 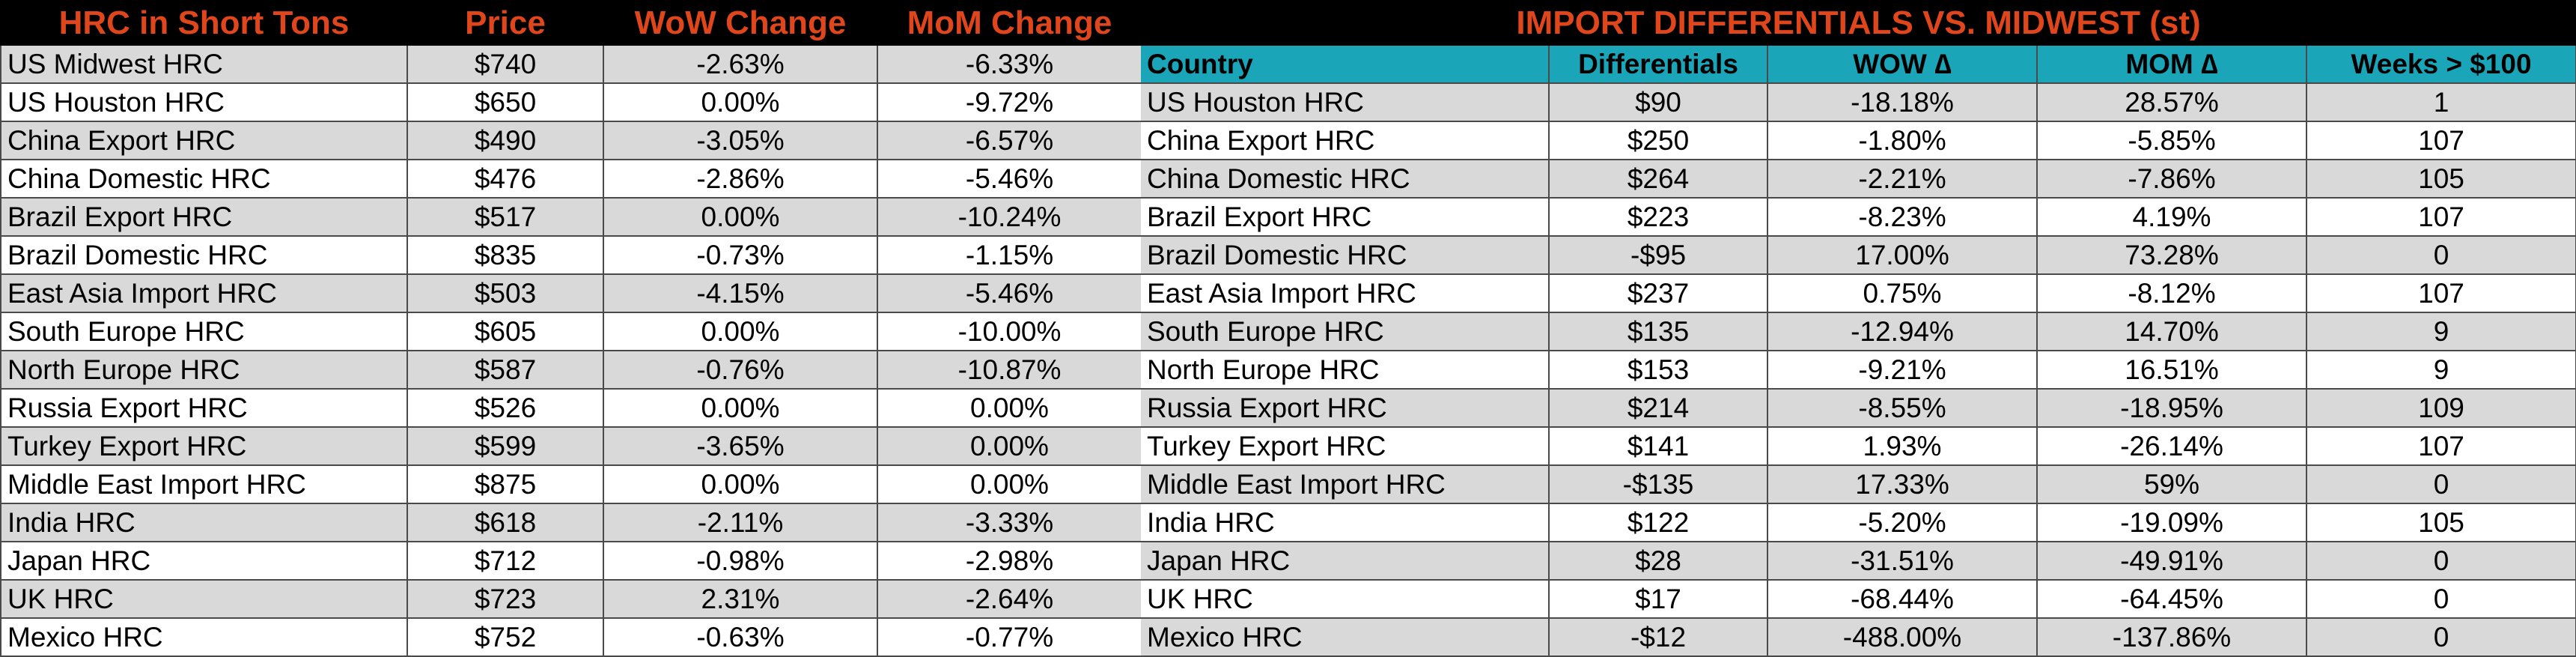 I want to click on differentials-title-row: IMPORT DIFFERENTIALS VS. MIDWEST (st), so click(x=1858, y=23).